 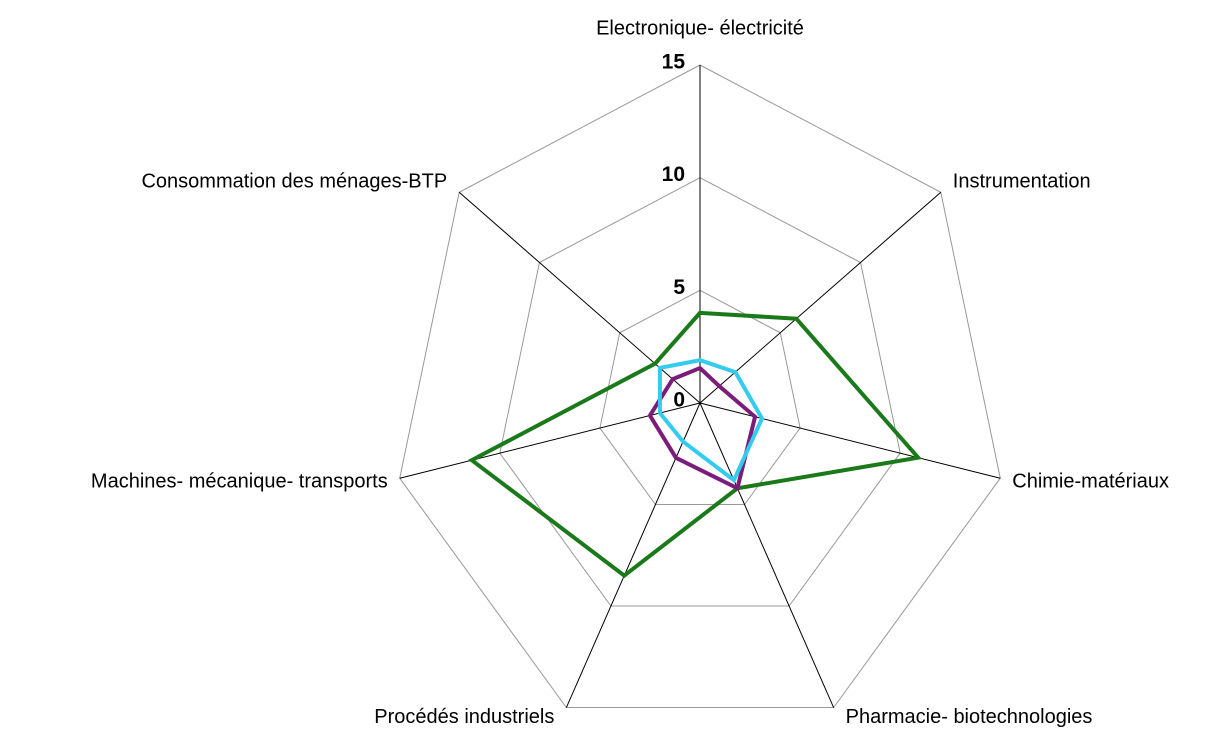 What do you see at coordinates (674, 62) in the screenshot?
I see `tick-label: 15` at bounding box center [674, 62].